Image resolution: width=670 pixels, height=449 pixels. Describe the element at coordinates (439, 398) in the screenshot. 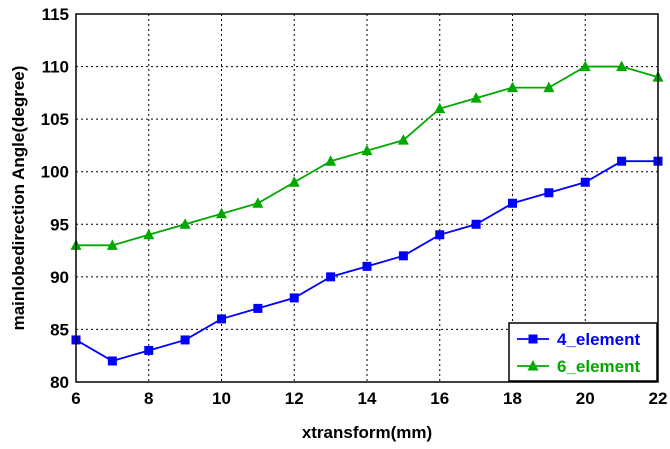

I see `x-tick-label: 16` at that location.